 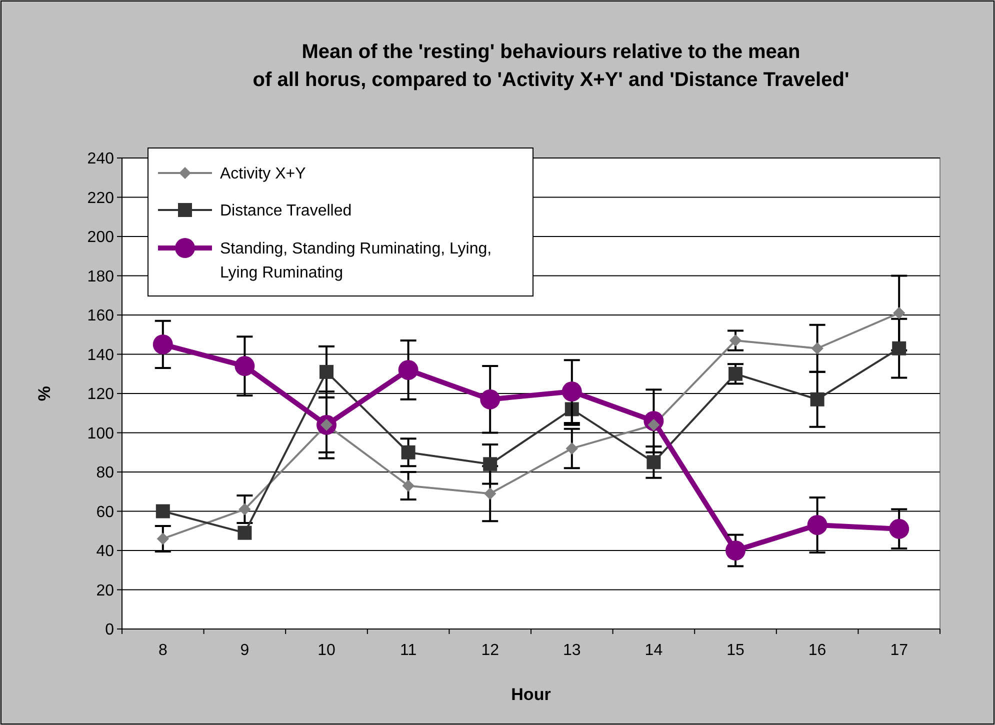 I want to click on y-tick-label: 240, so click(x=100, y=159).